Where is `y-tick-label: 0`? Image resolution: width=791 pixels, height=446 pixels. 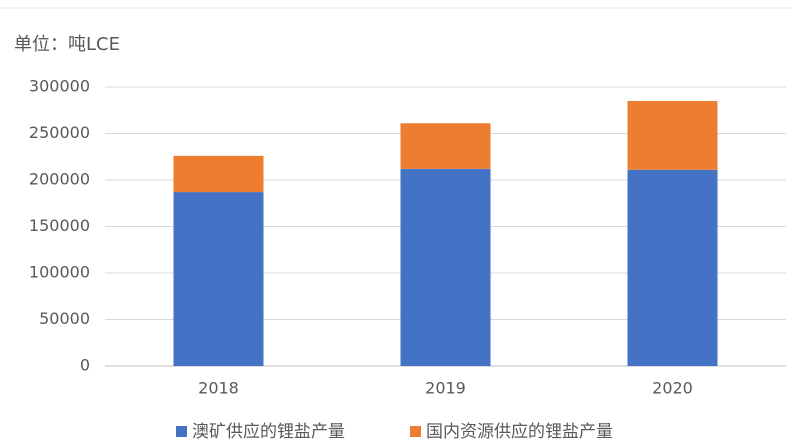 y-tick-label: 0 is located at coordinates (85, 365).